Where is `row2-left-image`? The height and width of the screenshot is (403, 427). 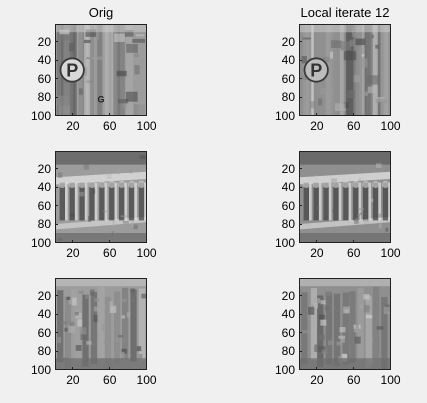 row2-left-image is located at coordinates (101, 197).